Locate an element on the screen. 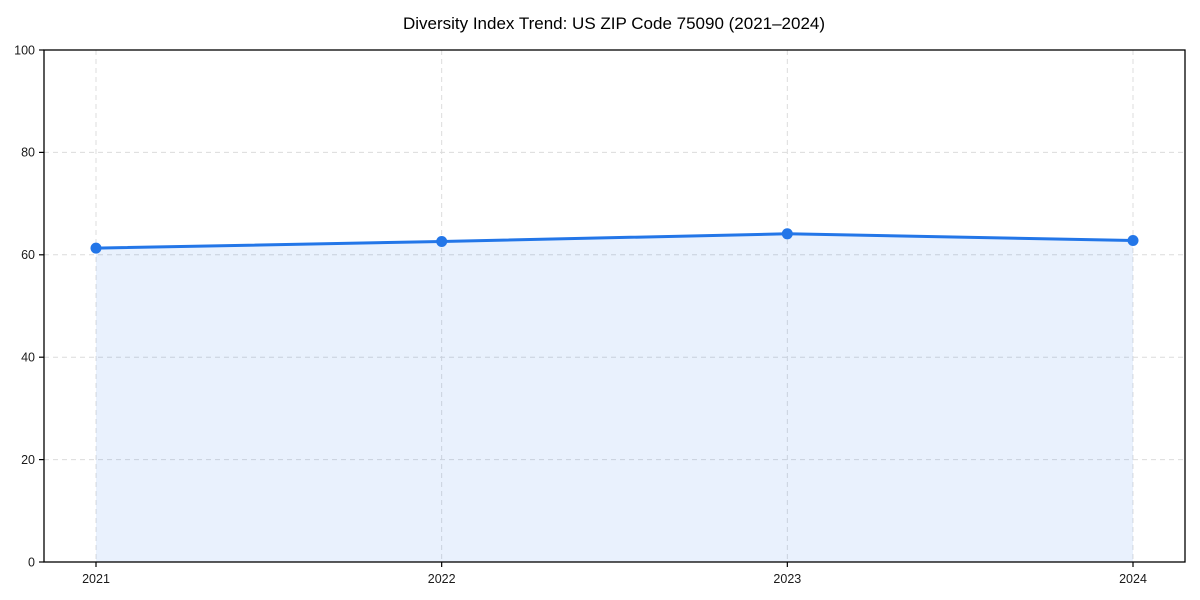 Image resolution: width=1200 pixels, height=600 pixels. y-tick-label: 20 is located at coordinates (28, 460).